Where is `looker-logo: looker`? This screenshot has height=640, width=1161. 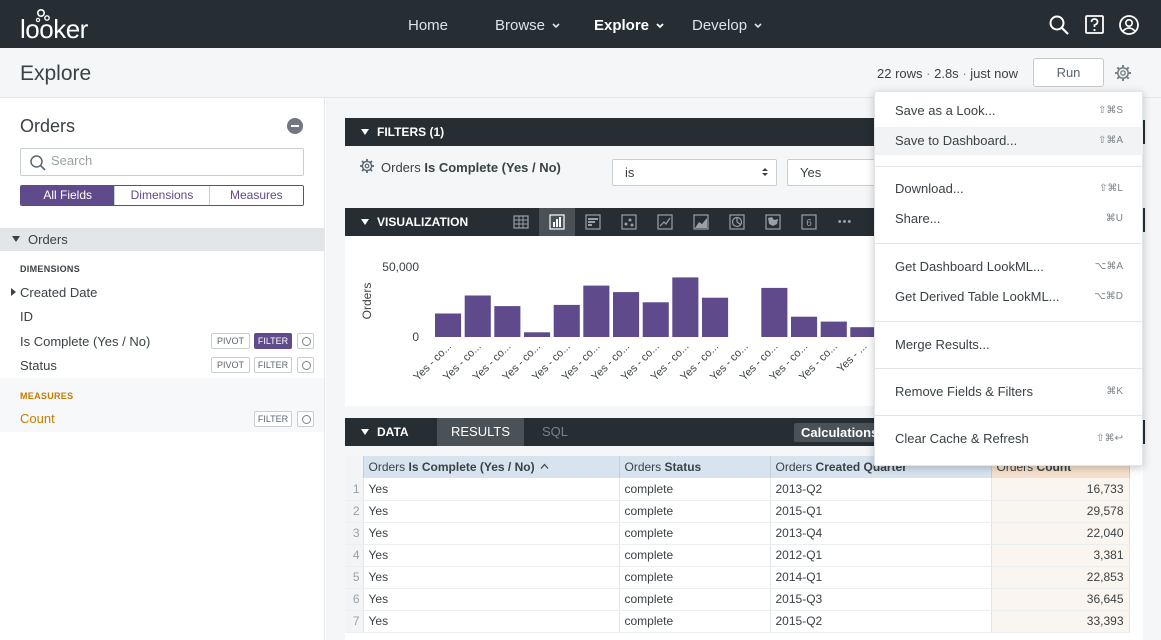
looker-logo: looker is located at coordinates (58, 24).